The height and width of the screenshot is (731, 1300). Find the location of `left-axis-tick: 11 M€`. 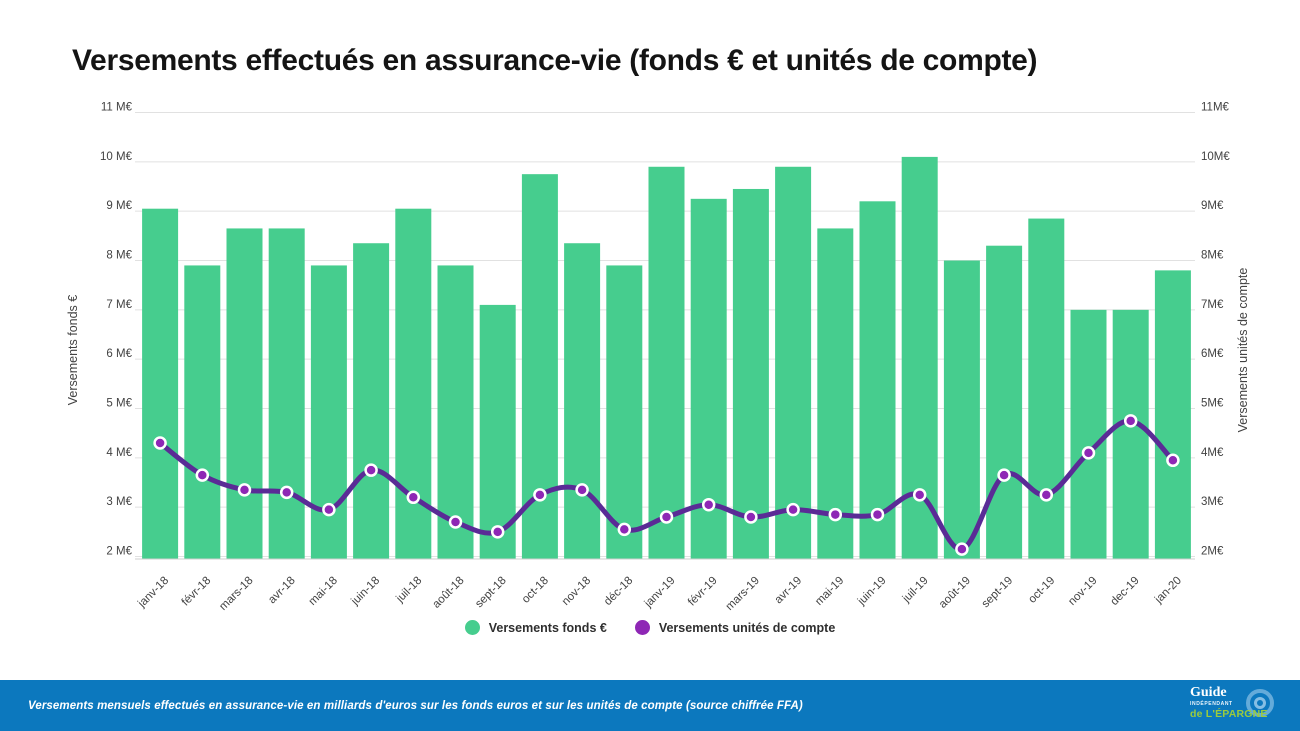

left-axis-tick: 11 M€ is located at coordinates (117, 108).